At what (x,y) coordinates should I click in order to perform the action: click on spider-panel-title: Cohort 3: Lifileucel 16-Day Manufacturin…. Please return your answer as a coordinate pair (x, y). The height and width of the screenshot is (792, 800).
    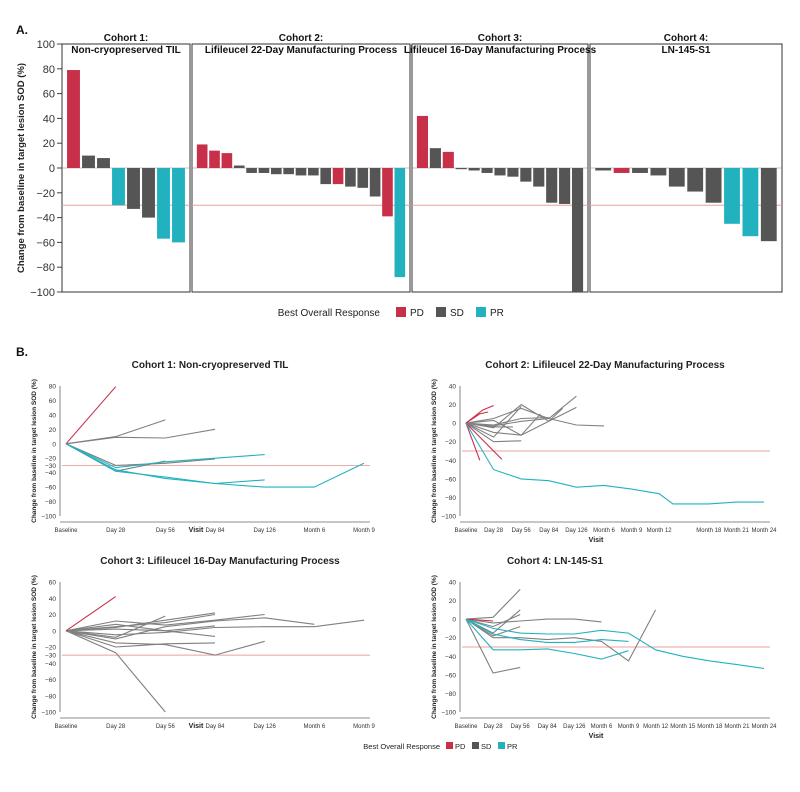
    Looking at the image, I should click on (220, 561).